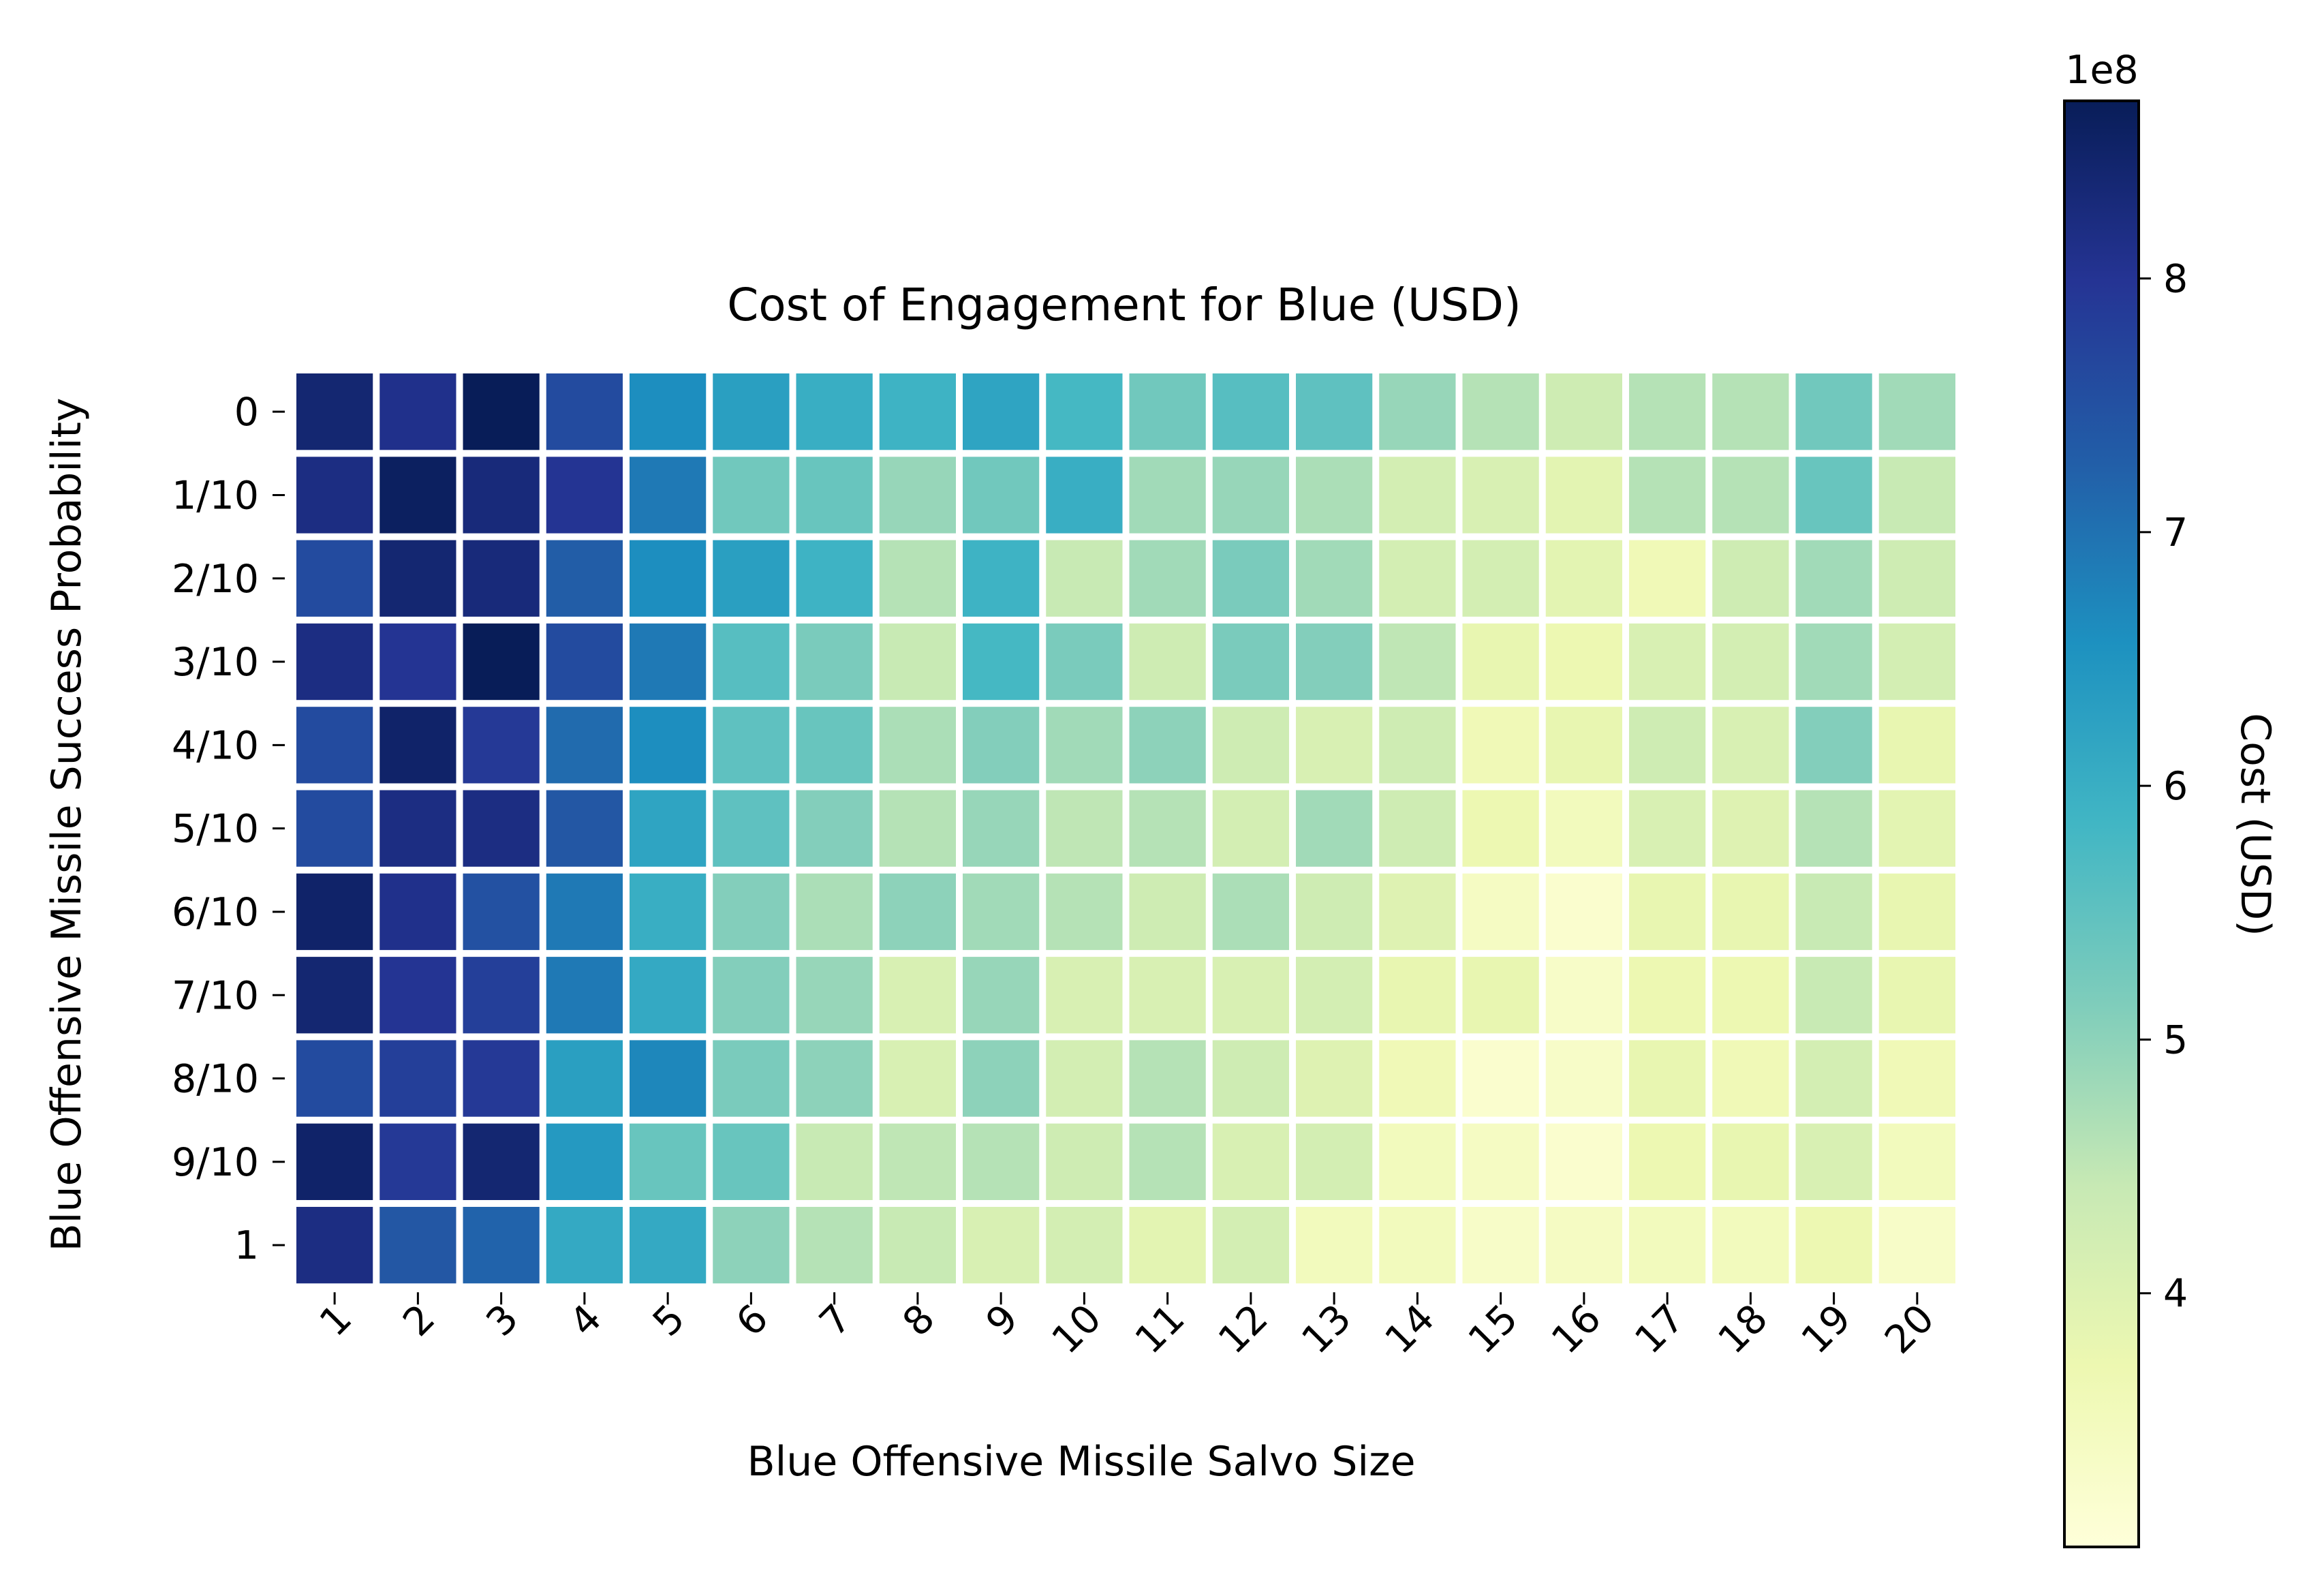 The image size is (2324, 1581). Describe the element at coordinates (247, 1245) in the screenshot. I see `y-tick-label: 1` at that location.